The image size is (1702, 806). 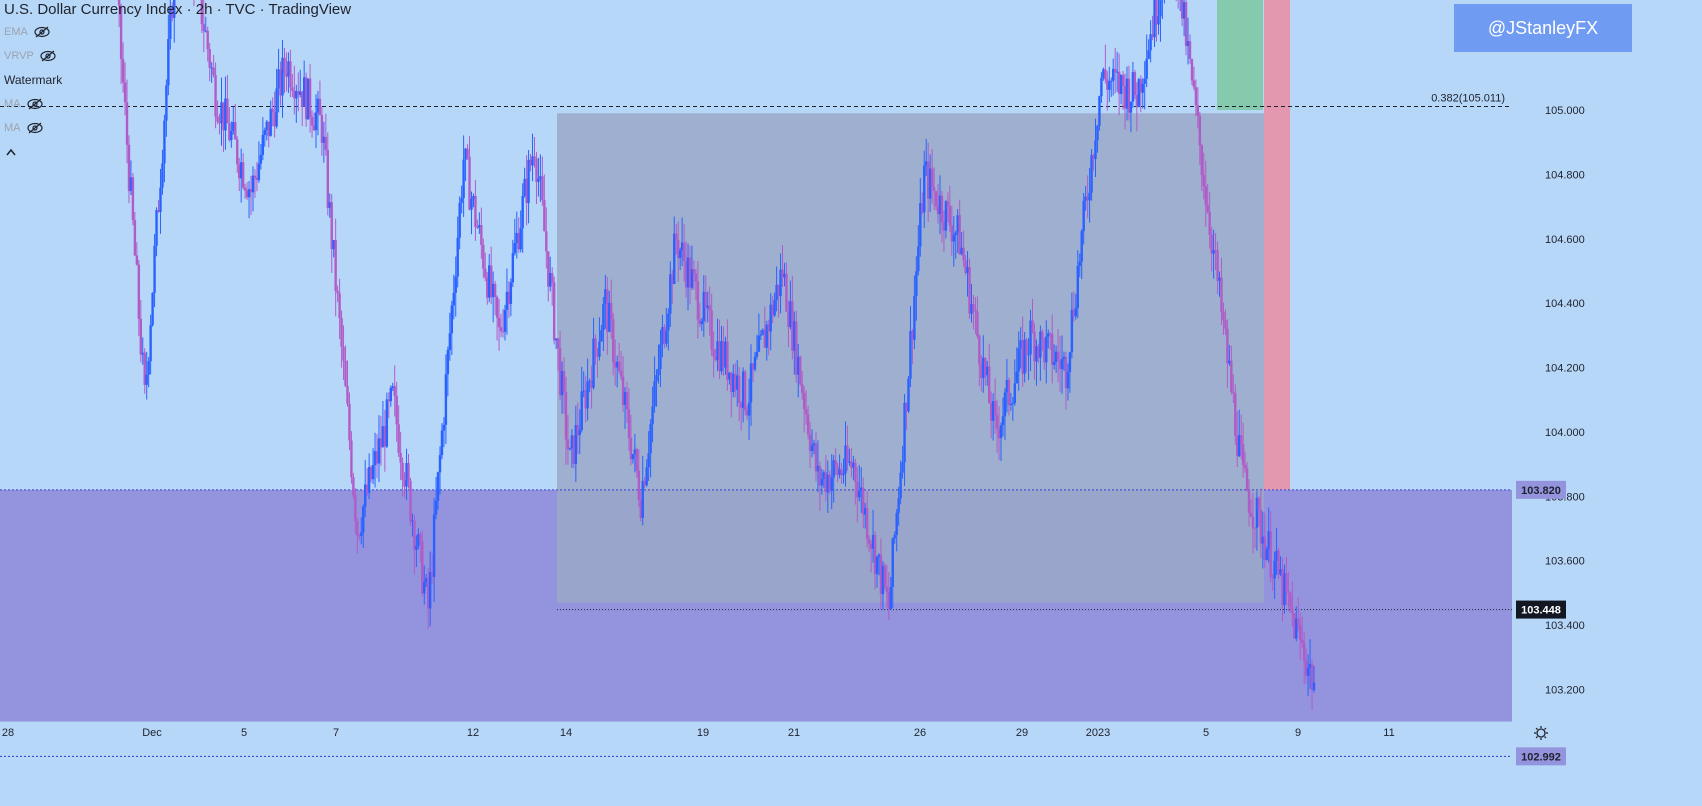 I want to click on indicator-label: EMA, so click(x=16, y=32).